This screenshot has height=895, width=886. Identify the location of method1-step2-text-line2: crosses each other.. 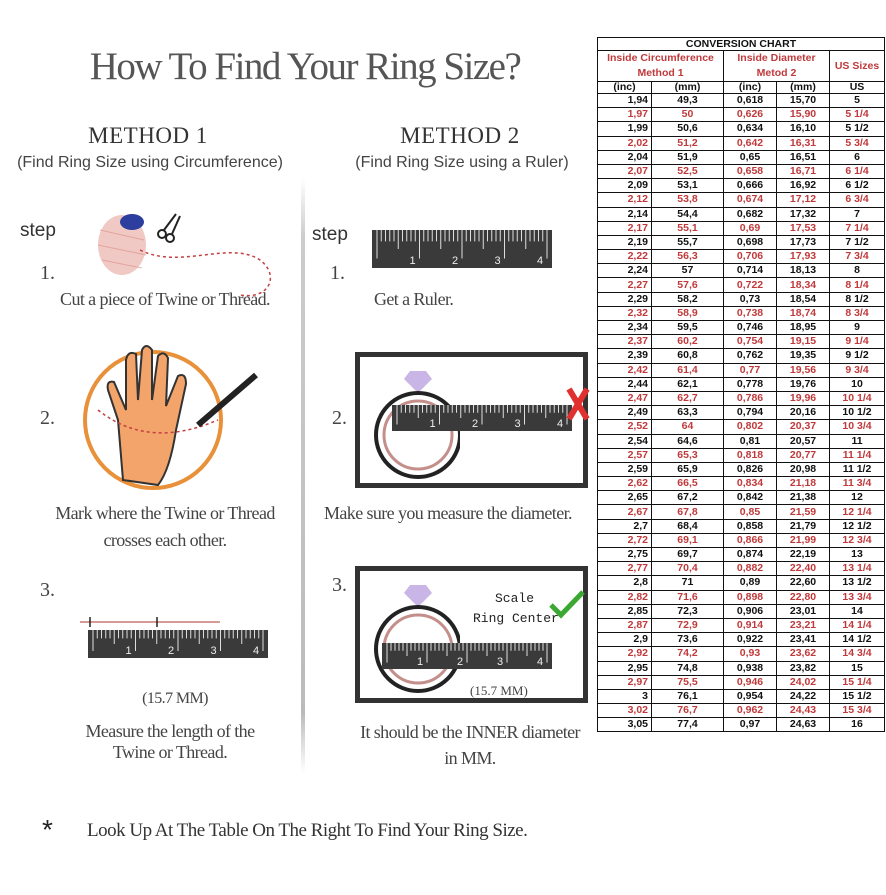
(165, 540).